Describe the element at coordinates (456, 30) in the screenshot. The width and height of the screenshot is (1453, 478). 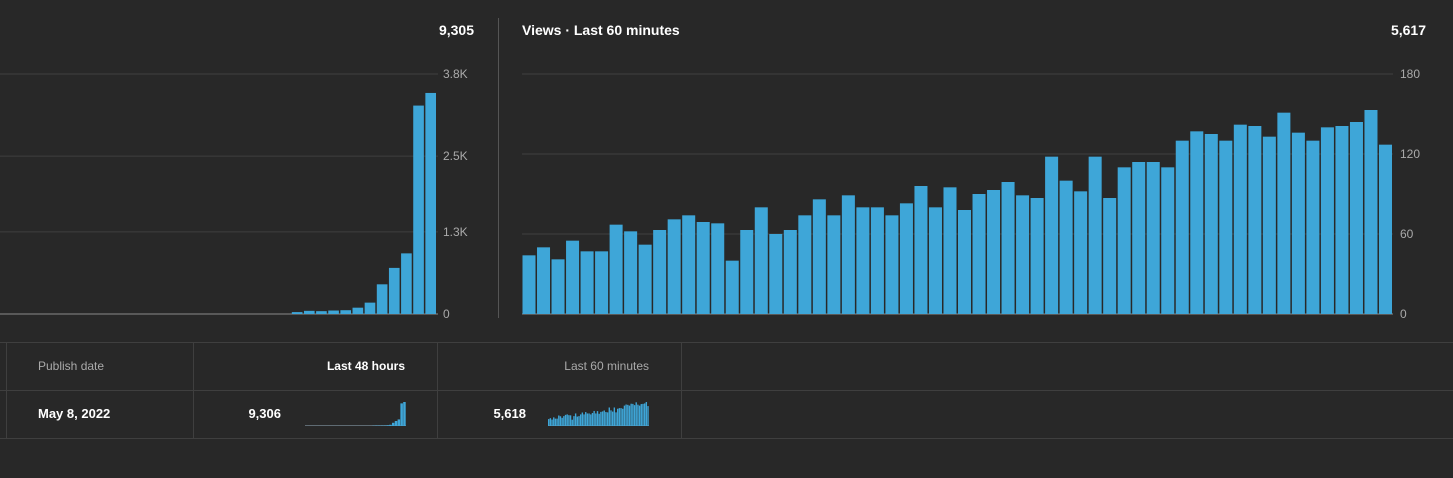
I see `left-card-total: 9,305` at that location.